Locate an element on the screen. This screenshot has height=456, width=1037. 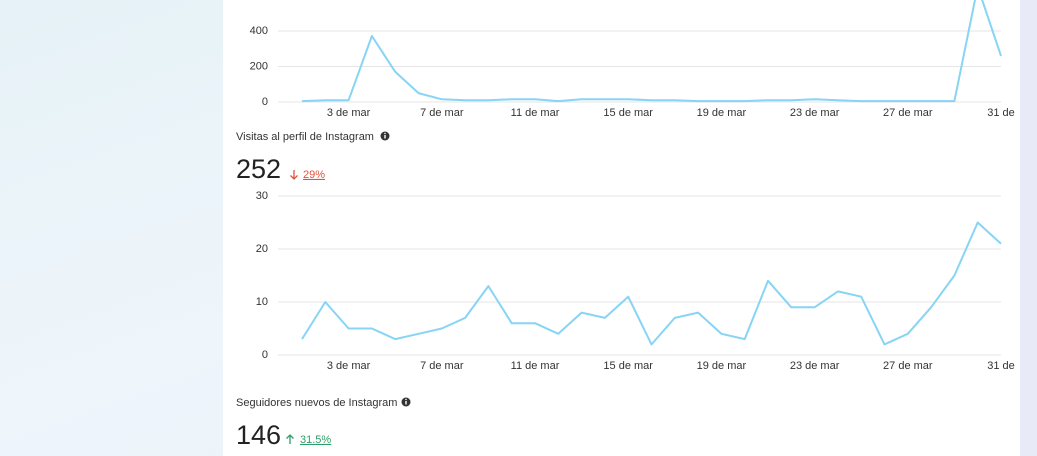
y-tick-label: 20 is located at coordinates (262, 249).